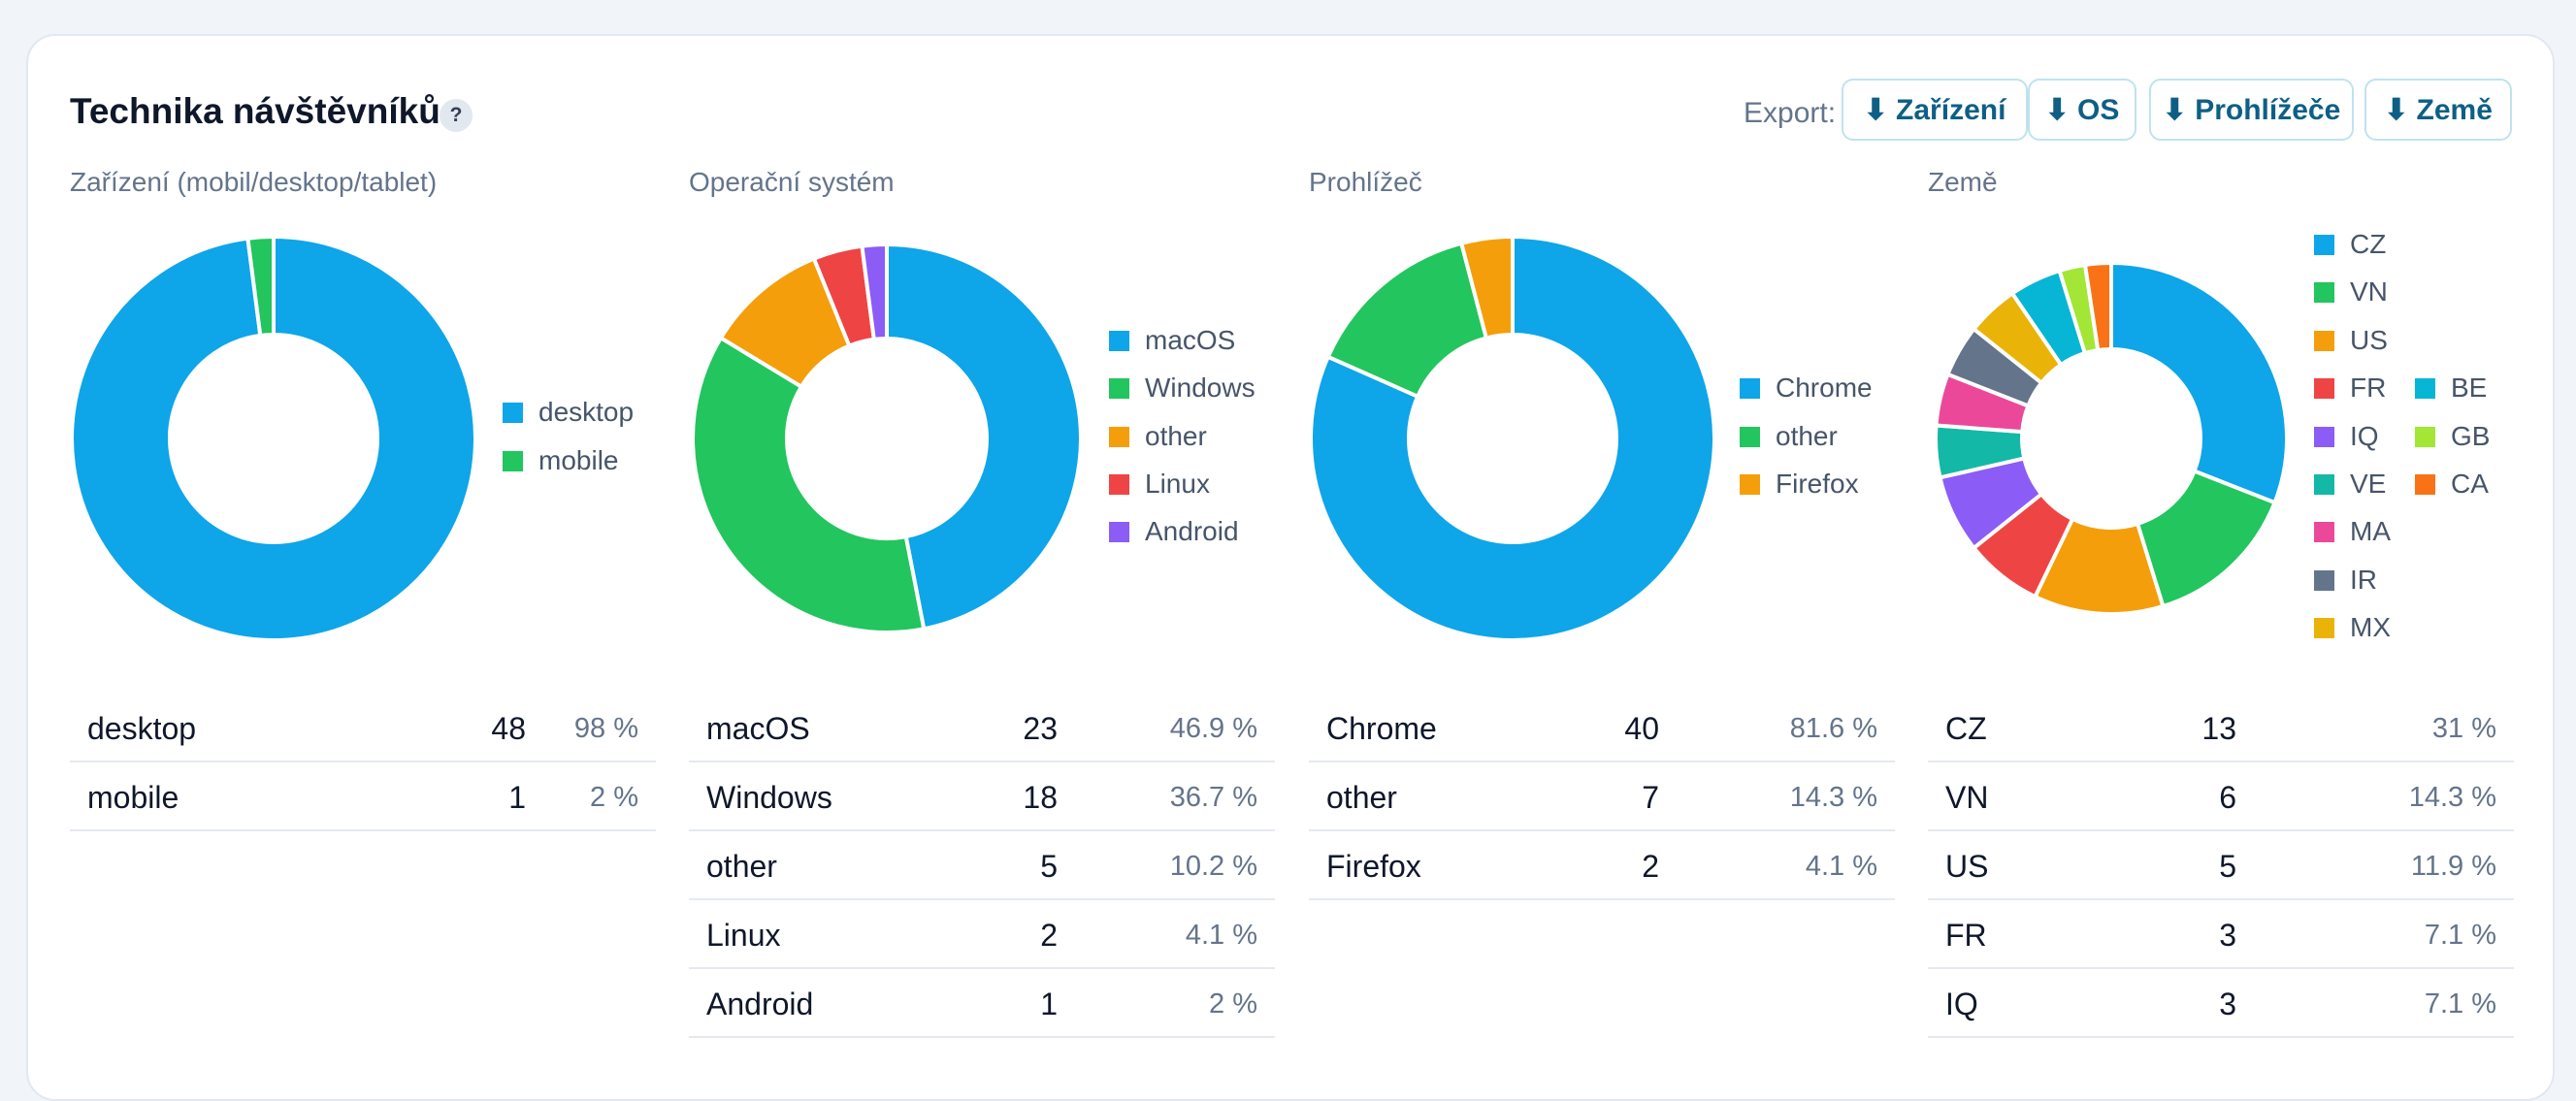 The width and height of the screenshot is (2576, 1101). I want to click on legend-item: IQ, so click(2347, 436).